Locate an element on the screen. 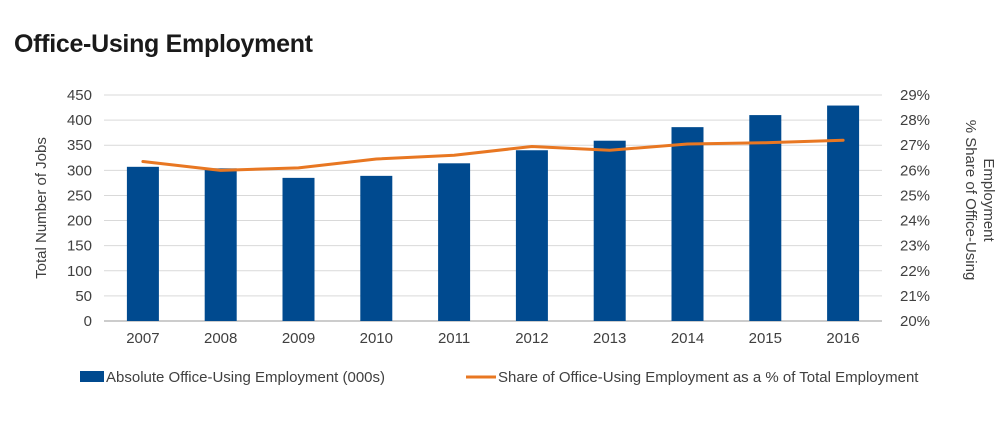 The width and height of the screenshot is (1007, 433). y2-tick-label: 24% is located at coordinates (915, 221).